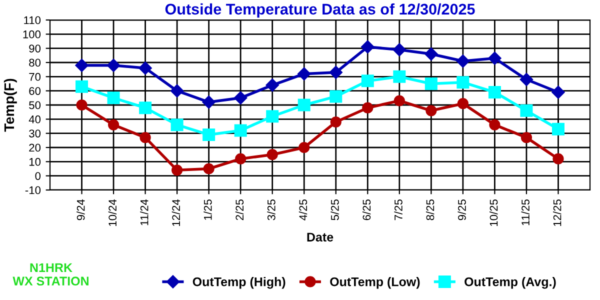  Describe the element at coordinates (239, 283) in the screenshot. I see `legend-label: OutTemp (High)` at that location.